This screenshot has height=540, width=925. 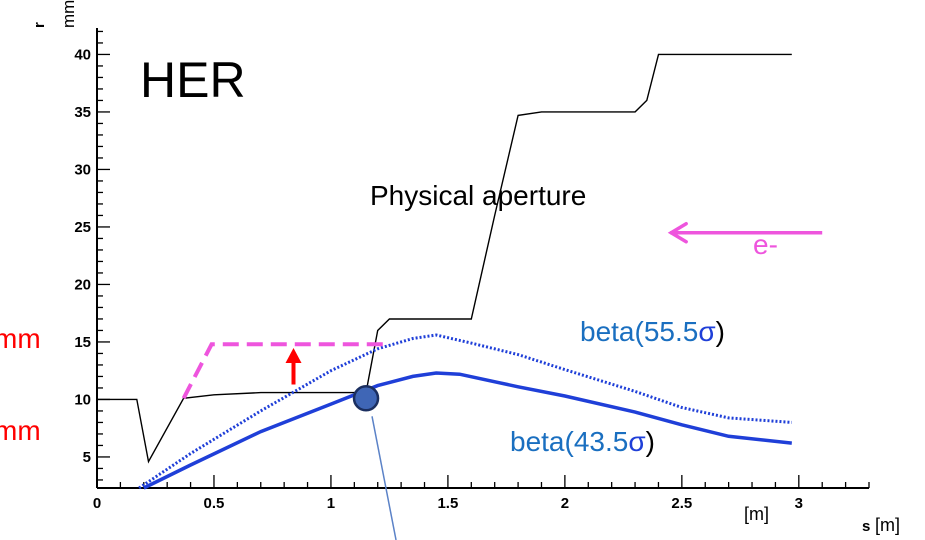 What do you see at coordinates (20, 338) in the screenshot?
I see `left-red-label-top: mm` at bounding box center [20, 338].